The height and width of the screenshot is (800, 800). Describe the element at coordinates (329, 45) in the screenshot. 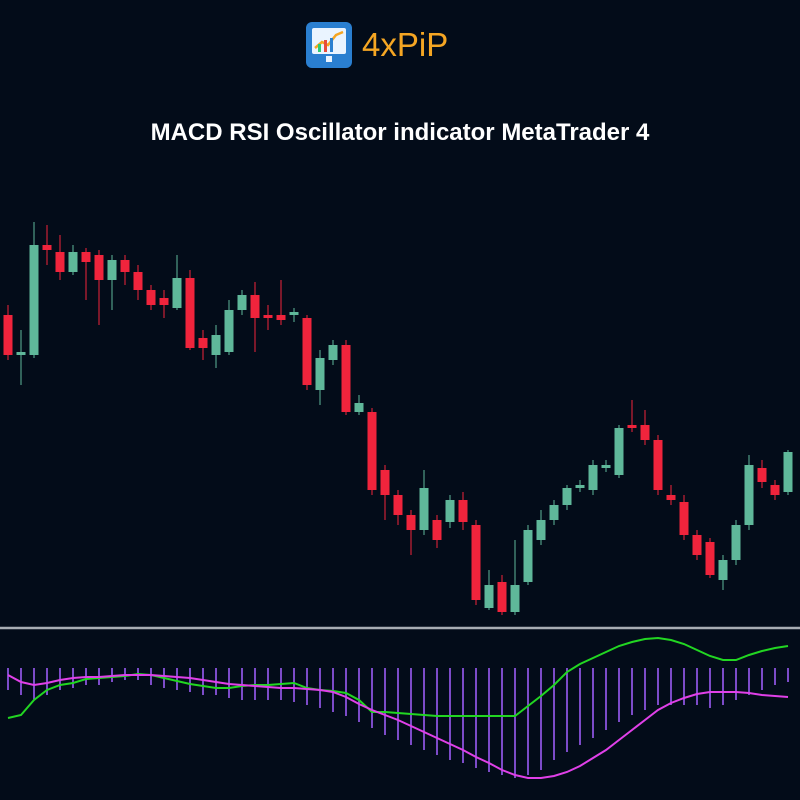

I see `logo-icon` at that location.